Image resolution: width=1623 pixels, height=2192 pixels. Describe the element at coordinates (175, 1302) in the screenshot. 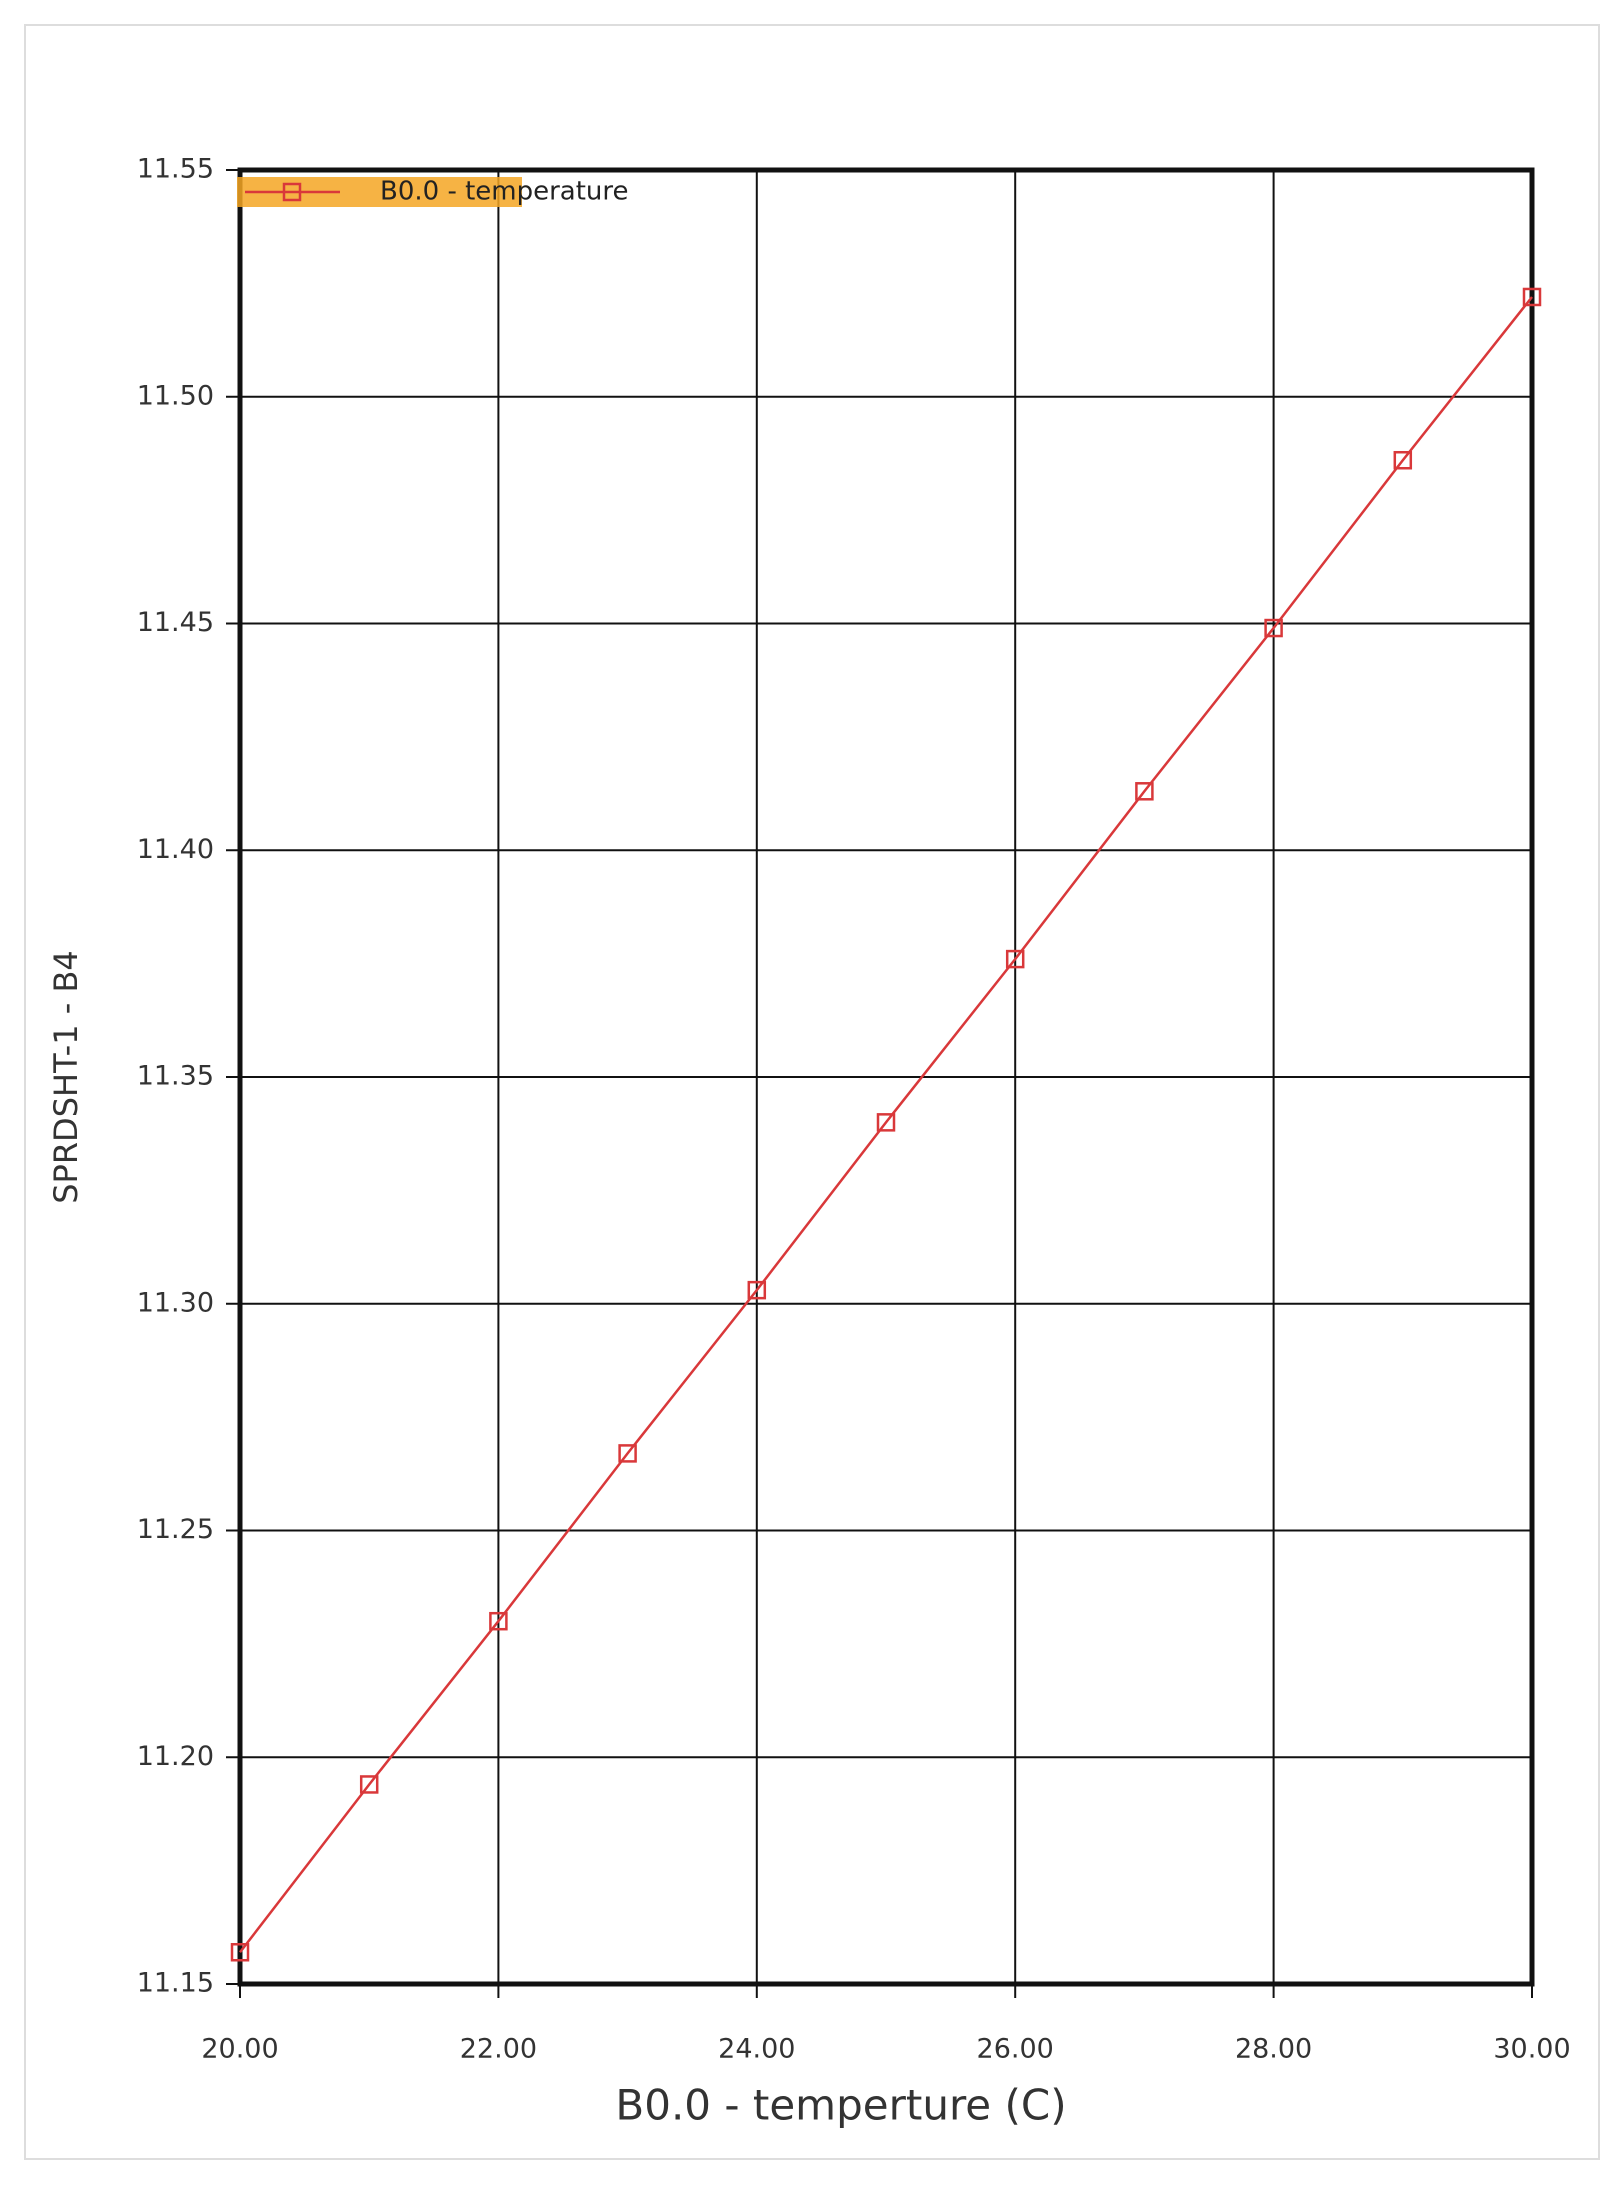

I see `y-tick-label: 11.30` at that location.